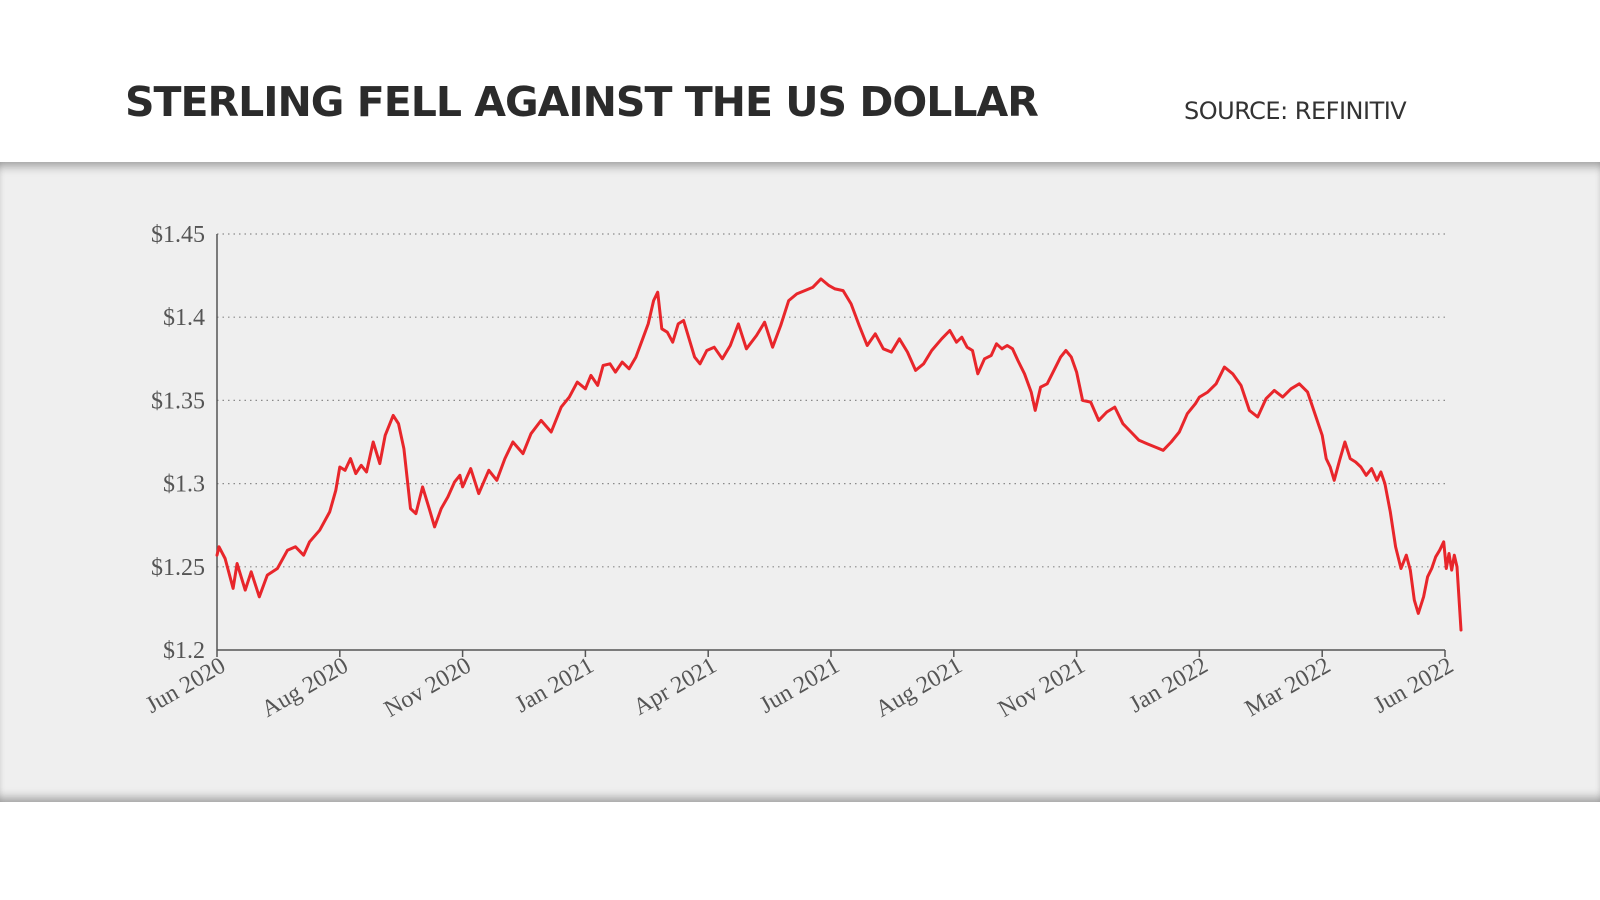 The height and width of the screenshot is (900, 1600). I want to click on x-tick-label: Jan 2022, so click(1168, 686).